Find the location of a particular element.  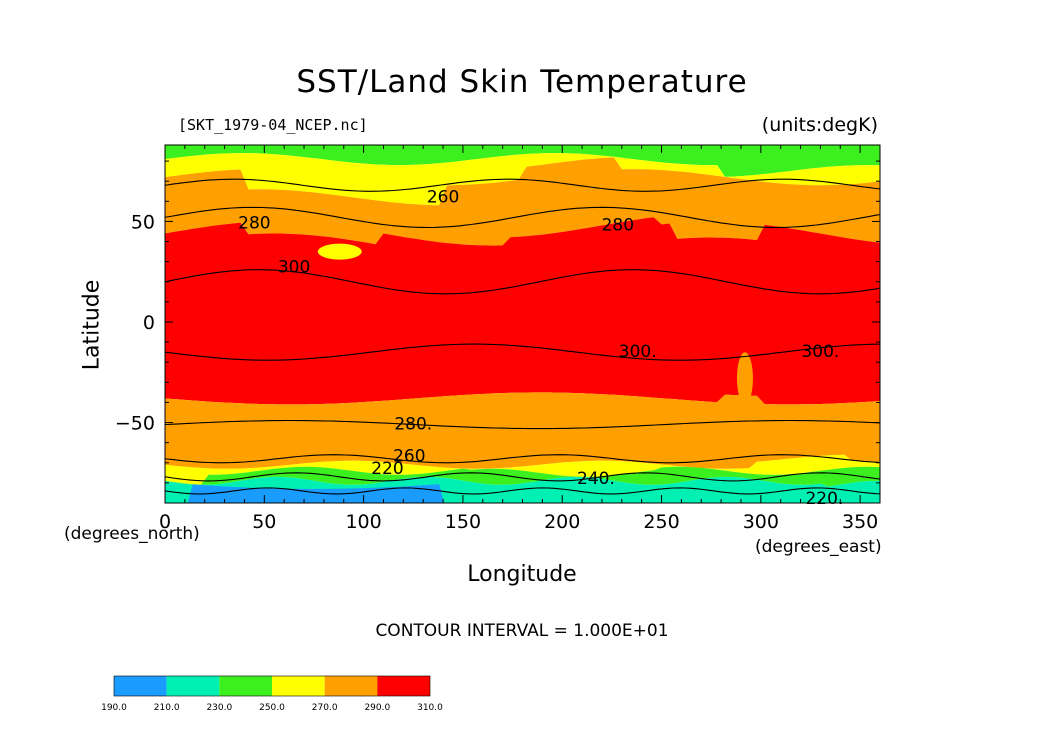

x-tick-label: 200 is located at coordinates (562, 522).